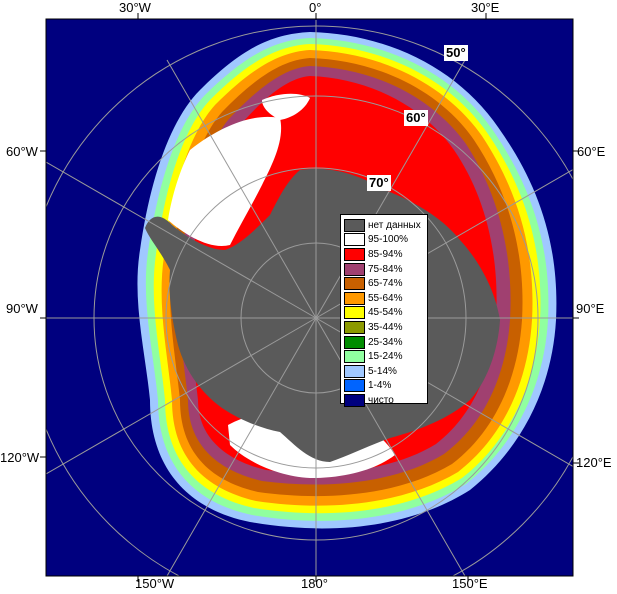 Image resolution: width=617 pixels, height=594 pixels. Describe the element at coordinates (225, 181) in the screenshot. I see `ice-white-patch-west` at that location.